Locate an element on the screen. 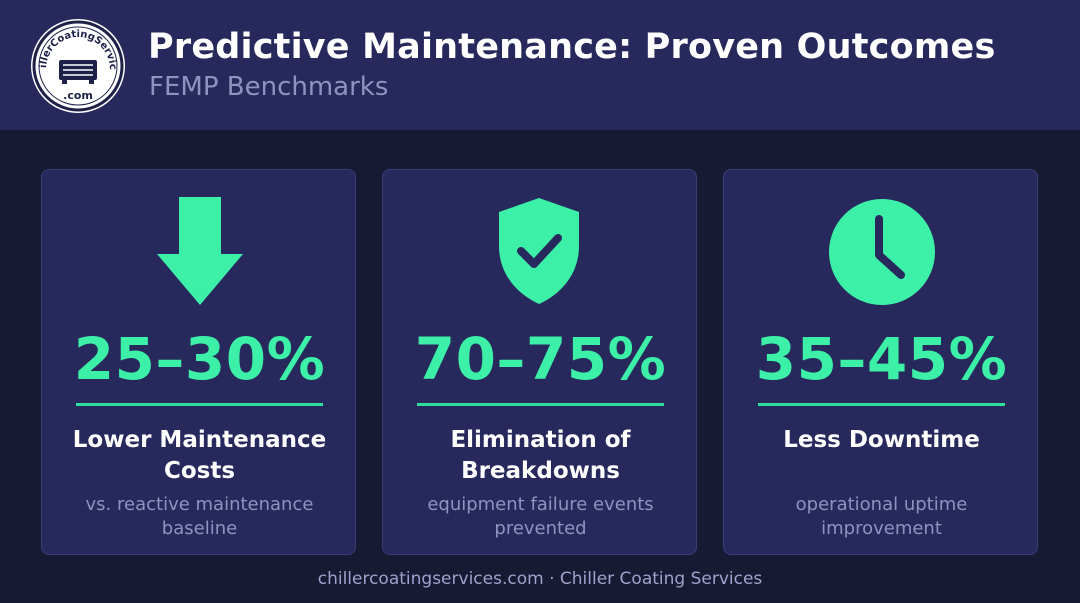  stat-label: Lower Maintenance Costs is located at coordinates (199, 455).